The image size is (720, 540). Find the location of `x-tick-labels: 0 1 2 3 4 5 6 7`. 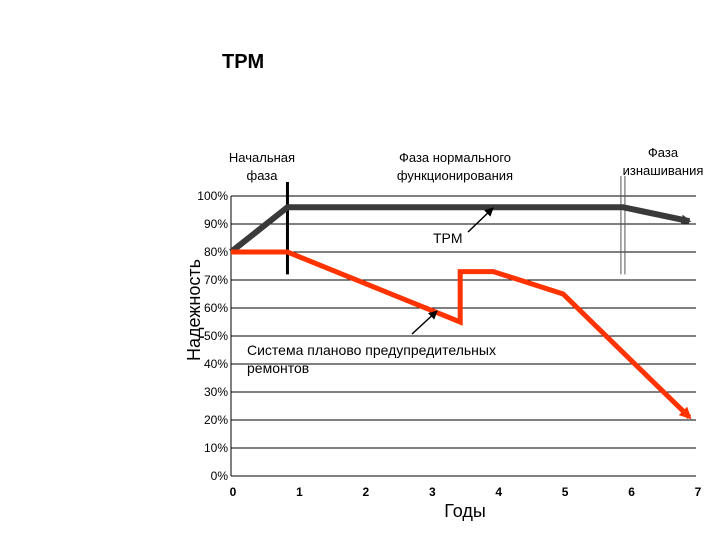

x-tick-labels: 0 1 2 3 4 5 6 7 is located at coordinates (466, 492).